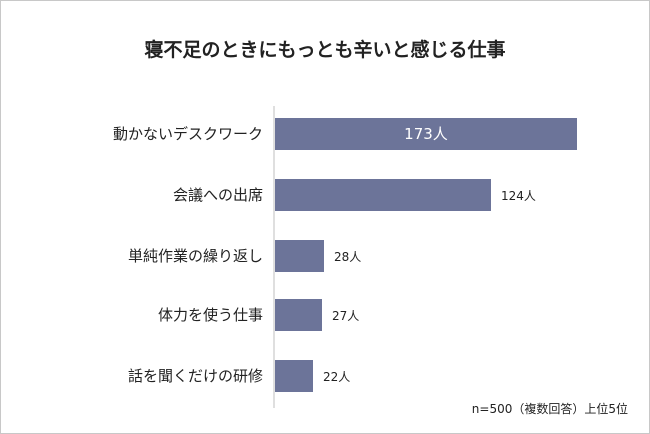 This screenshot has width=650, height=434. Describe the element at coordinates (210, 315) in the screenshot. I see `category-label: 体力を使う仕事` at that location.